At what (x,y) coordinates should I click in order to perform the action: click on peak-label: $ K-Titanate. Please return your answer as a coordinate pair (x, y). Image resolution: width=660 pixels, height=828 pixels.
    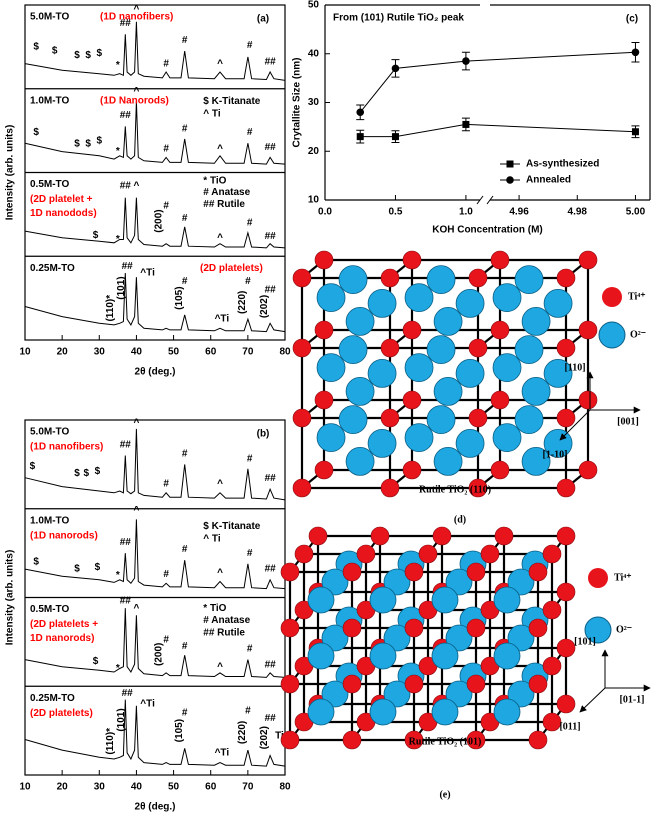
    Looking at the image, I should click on (231, 101).